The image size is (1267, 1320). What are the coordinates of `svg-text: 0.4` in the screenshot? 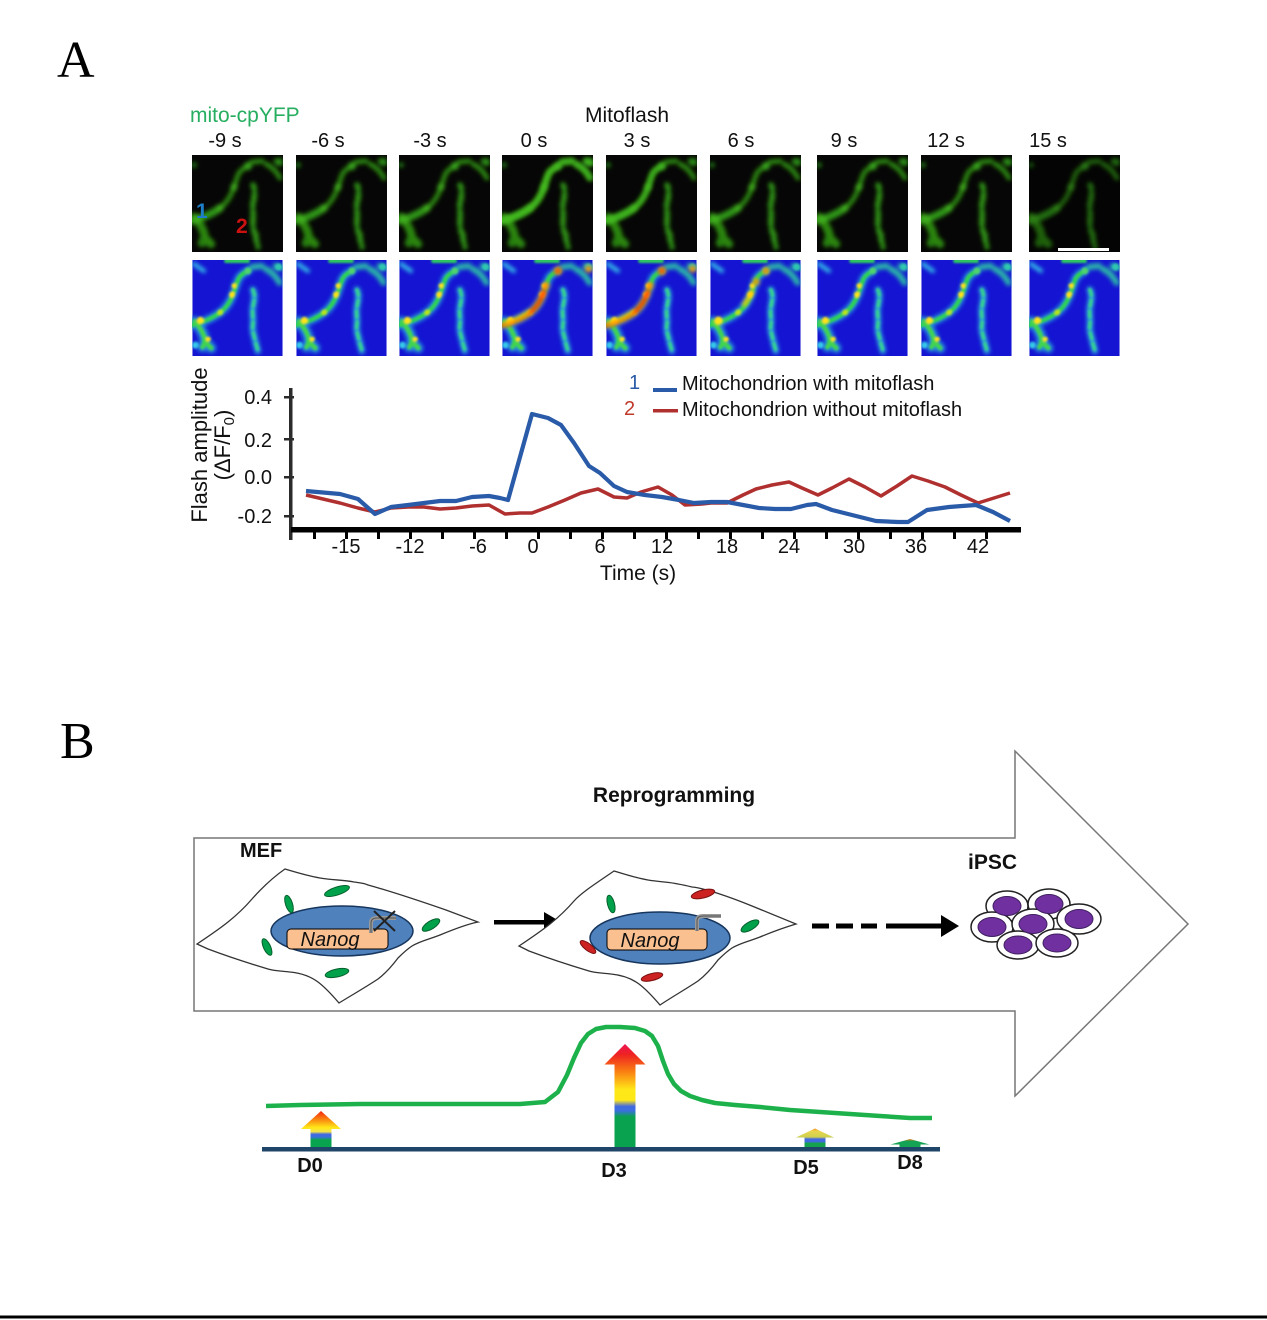 It's located at (258, 398).